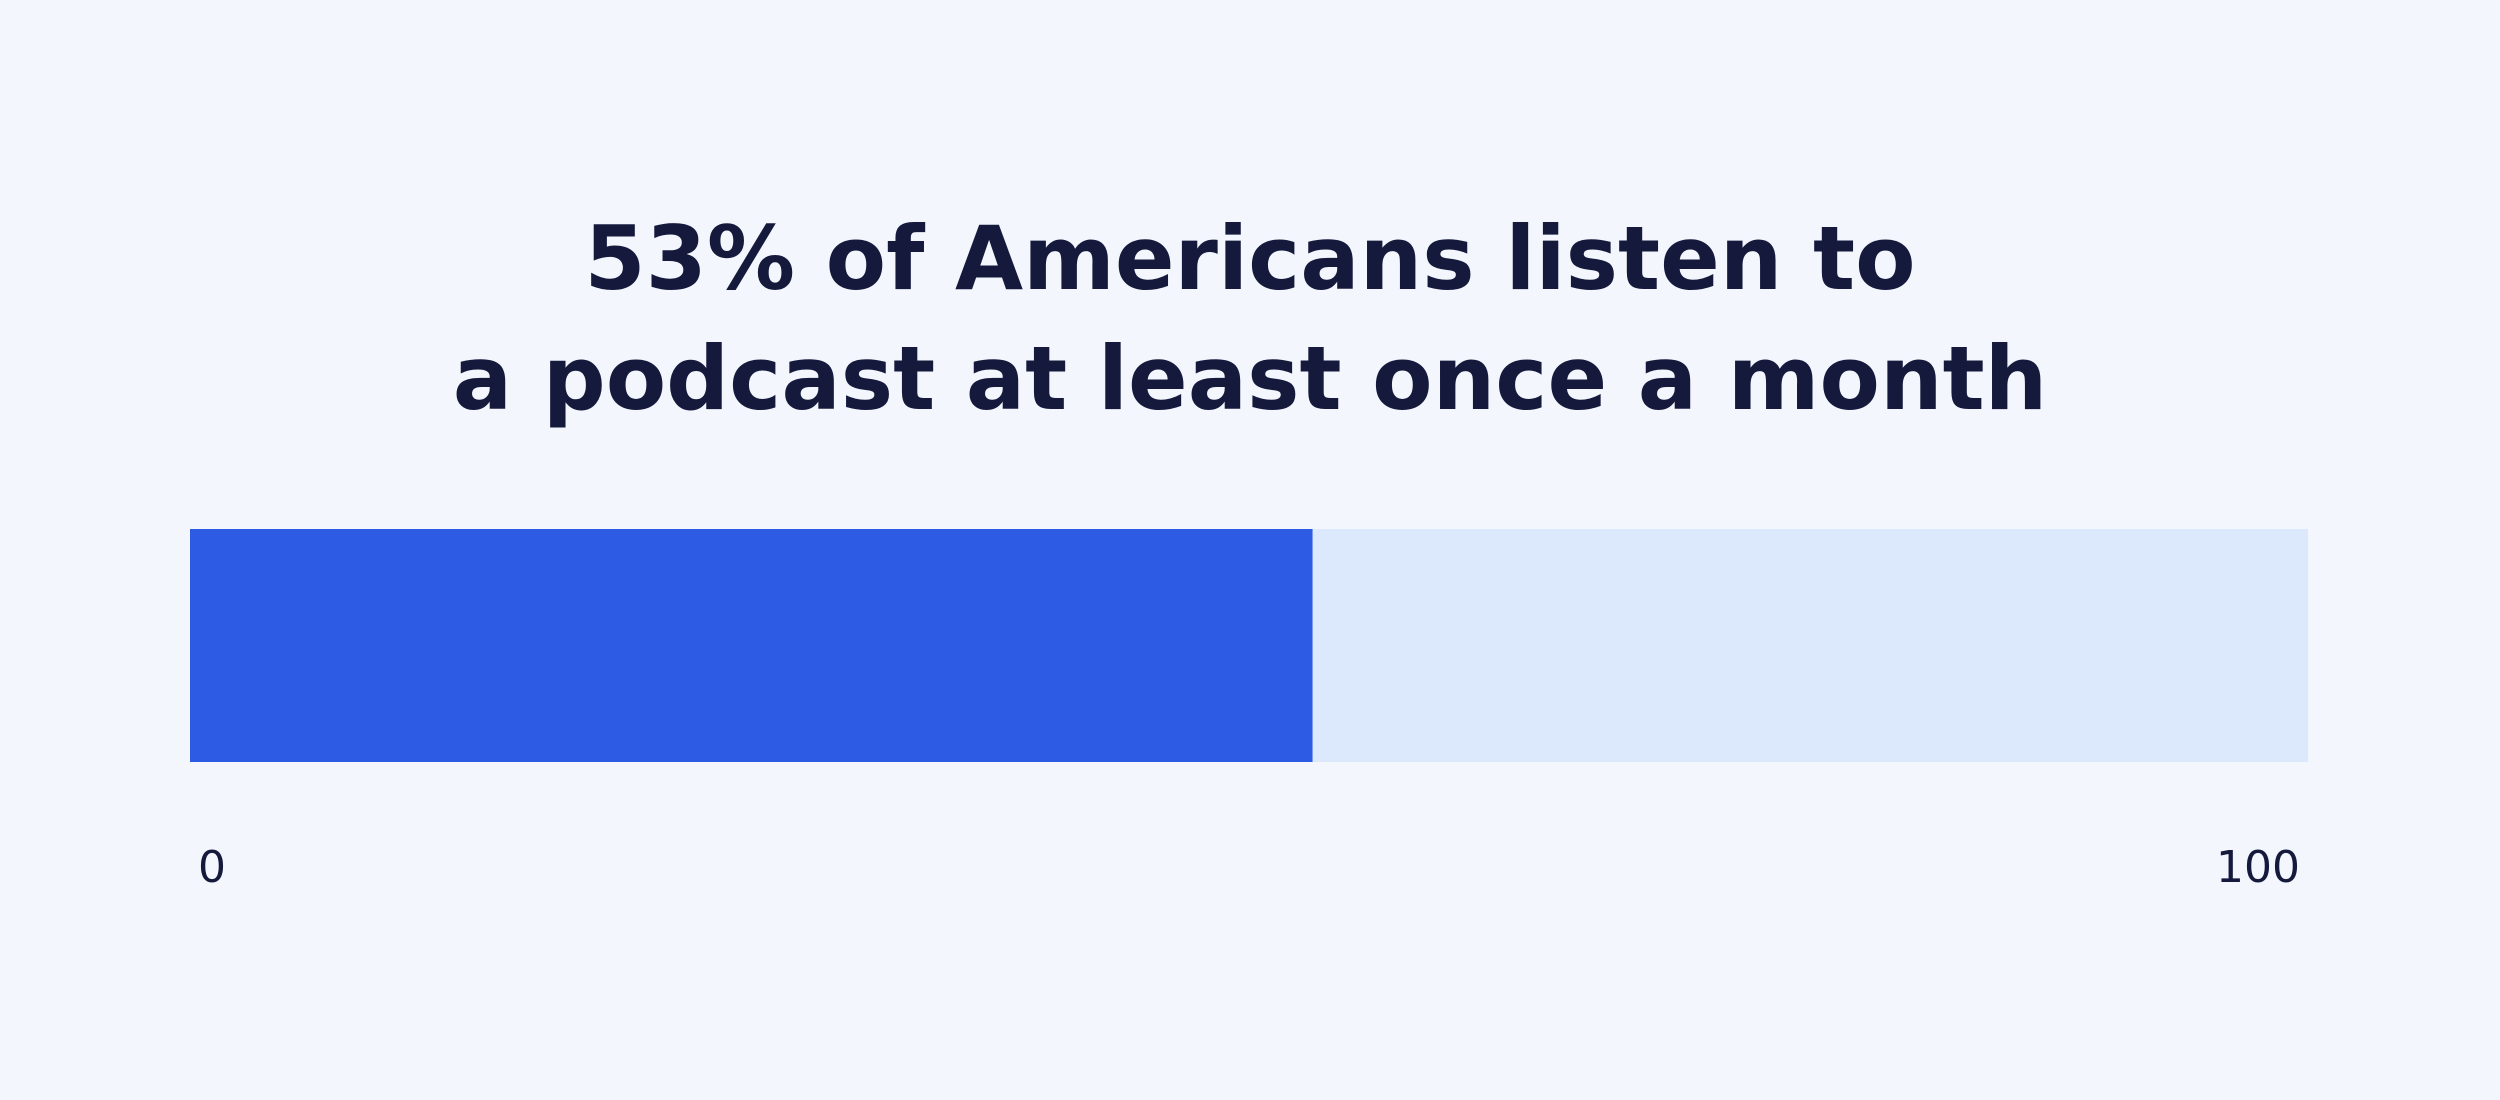  Describe the element at coordinates (212, 867) in the screenshot. I see `x-tick-label: 0` at that location.